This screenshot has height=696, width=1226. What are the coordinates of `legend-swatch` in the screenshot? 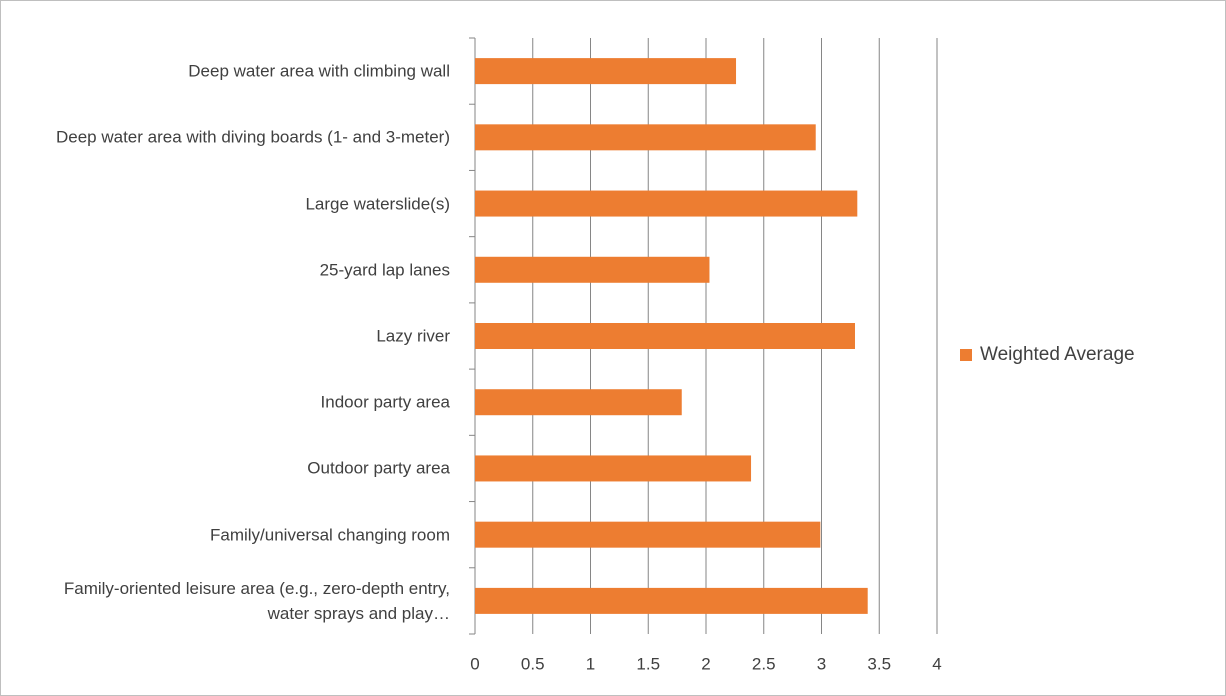 It's located at (966, 355).